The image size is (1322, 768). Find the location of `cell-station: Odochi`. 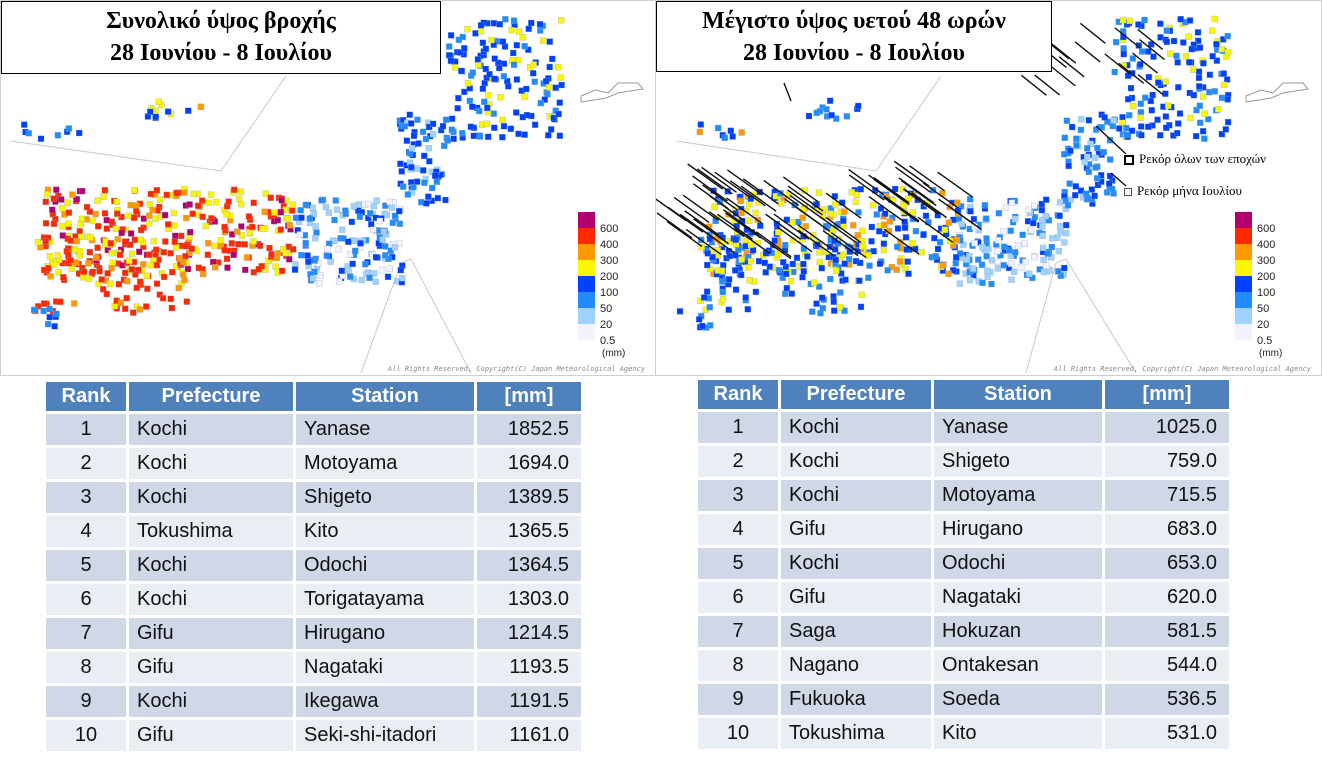

cell-station: Odochi is located at coordinates (1018, 563).